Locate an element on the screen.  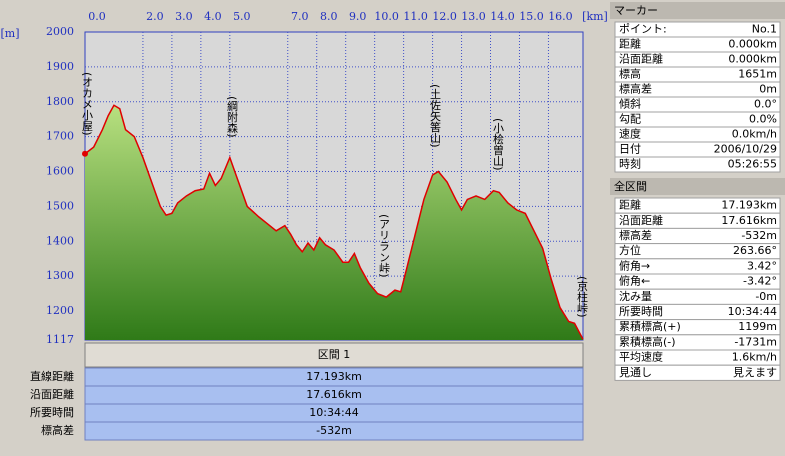
panel-label: ポイント: is located at coordinates (643, 29).